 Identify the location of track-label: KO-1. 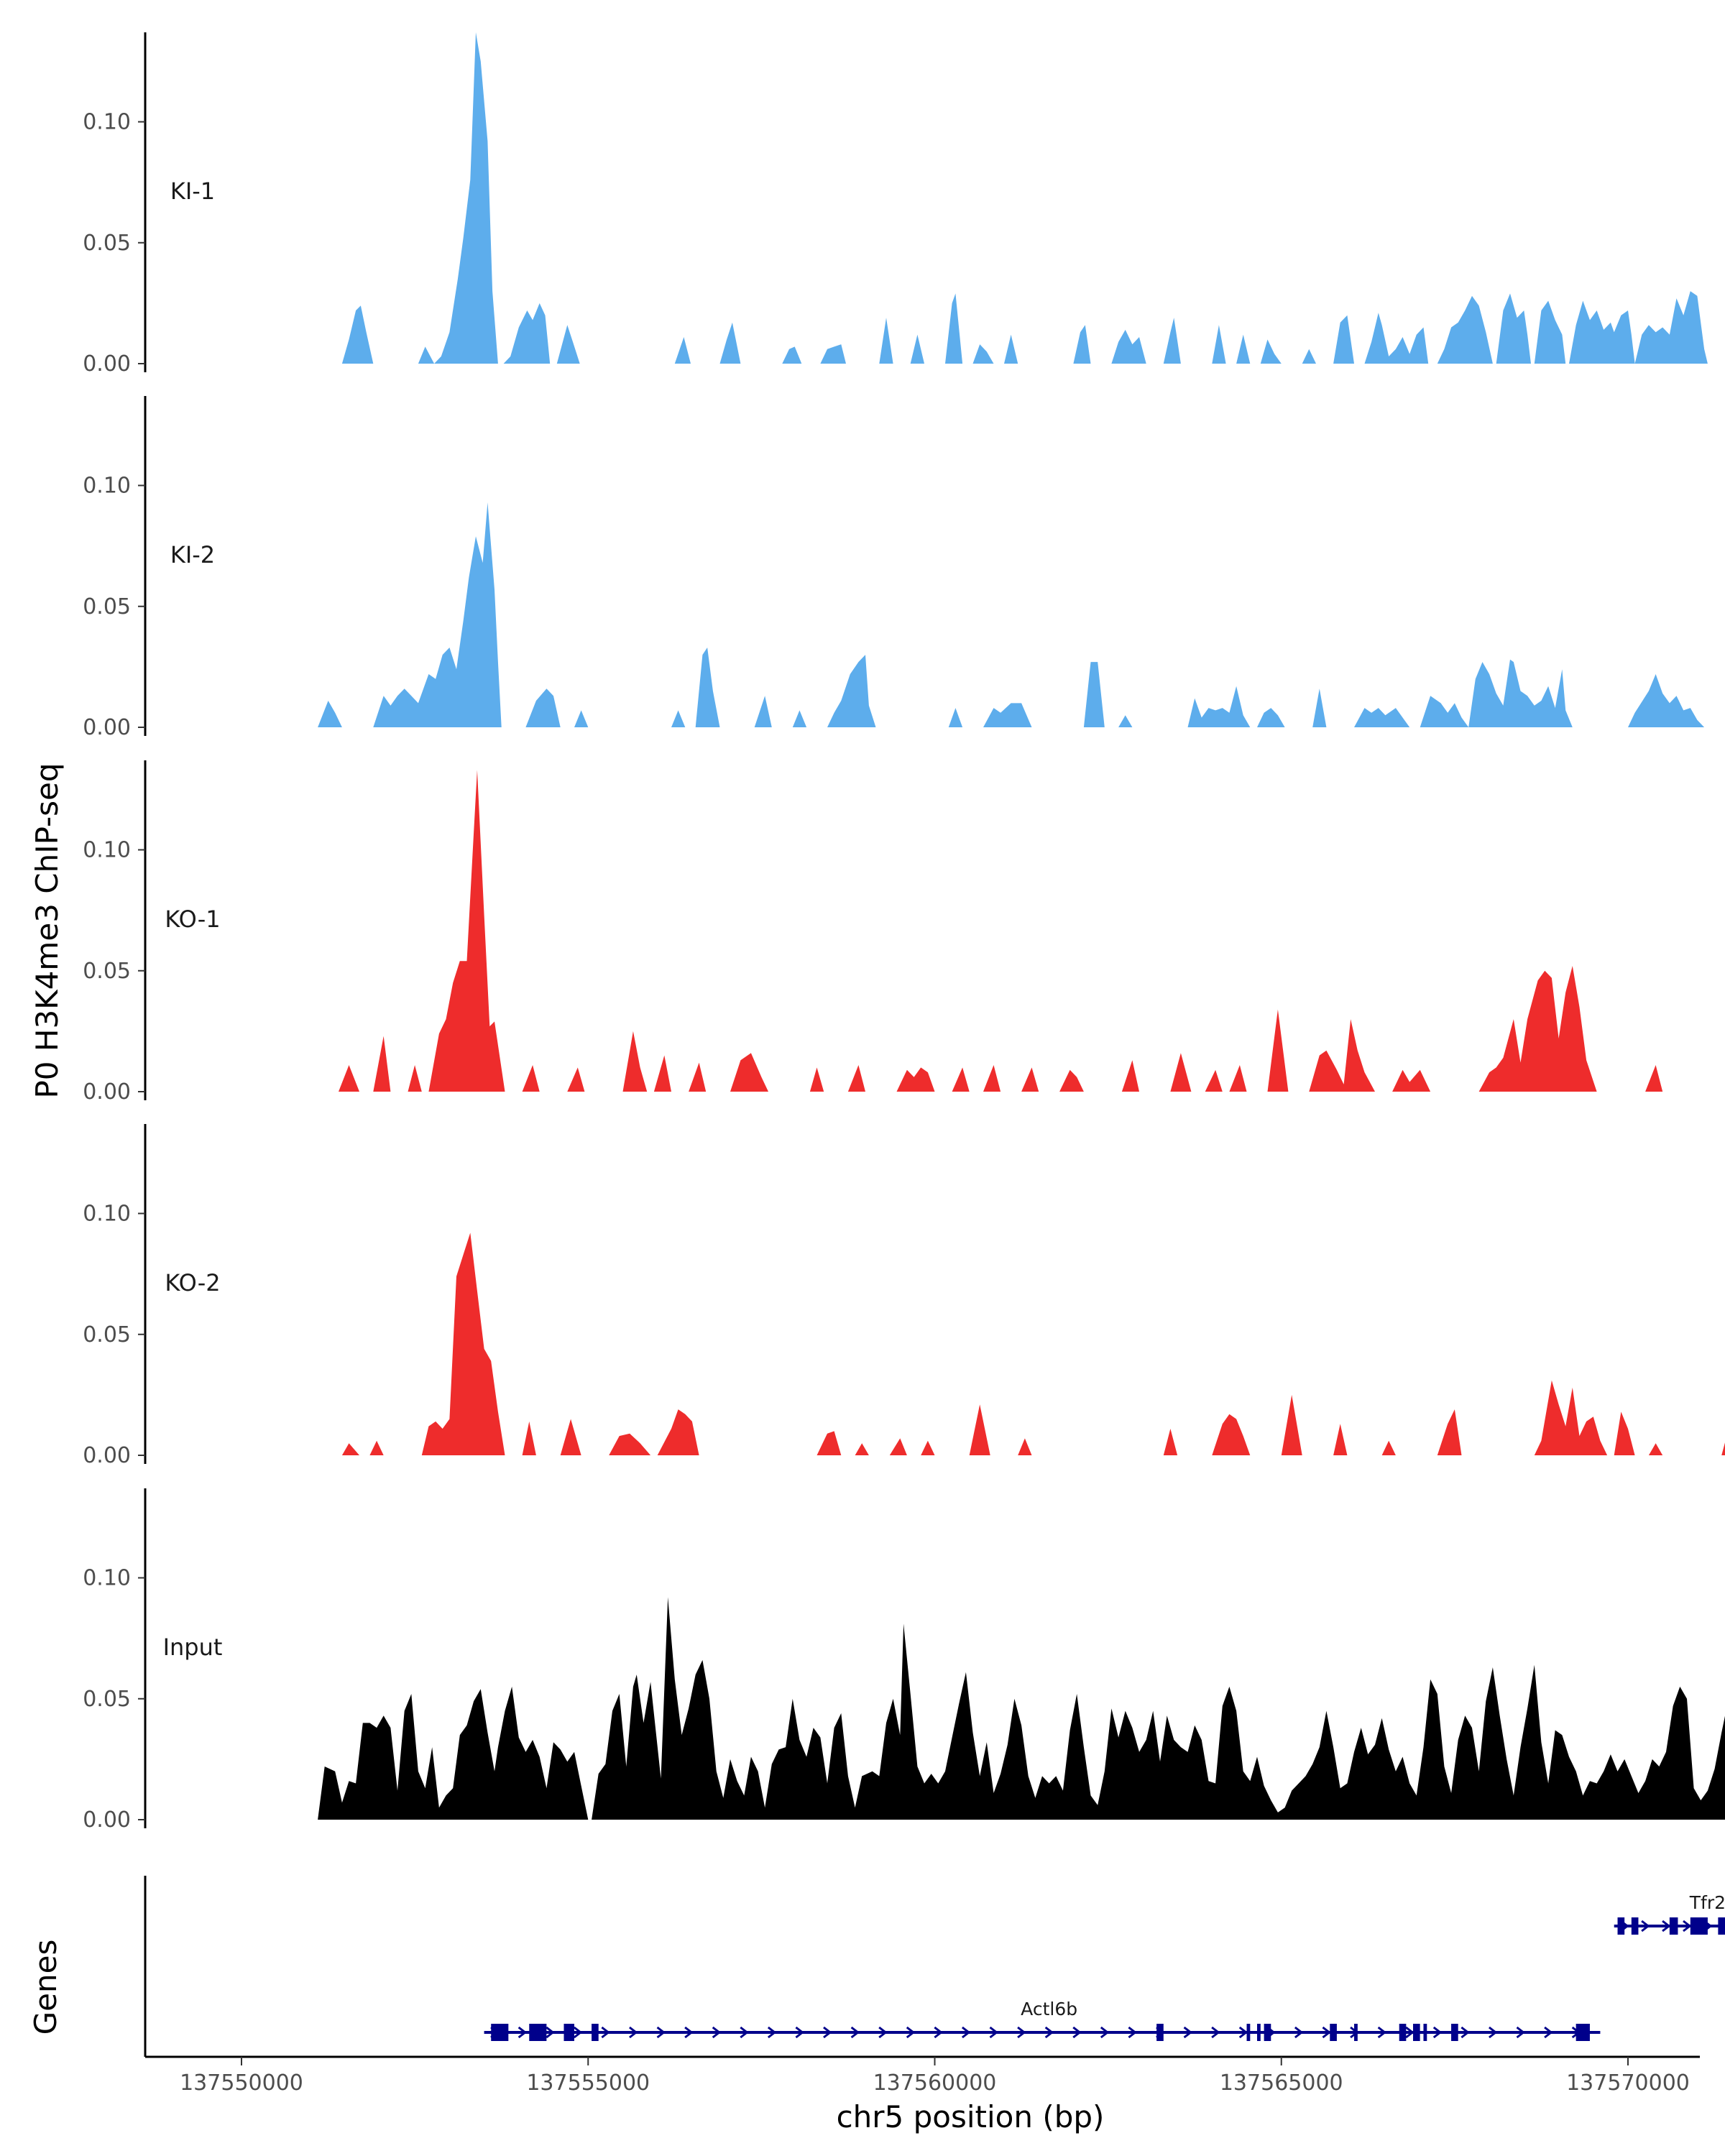
(192, 920).